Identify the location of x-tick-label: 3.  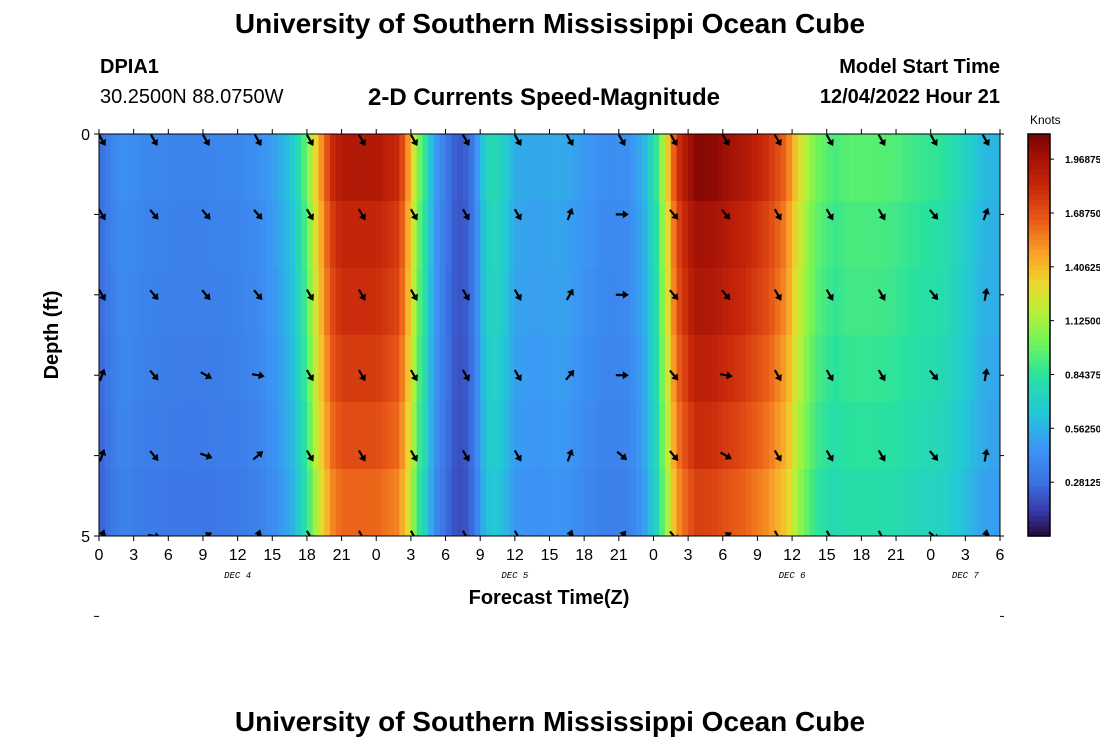
(133, 555).